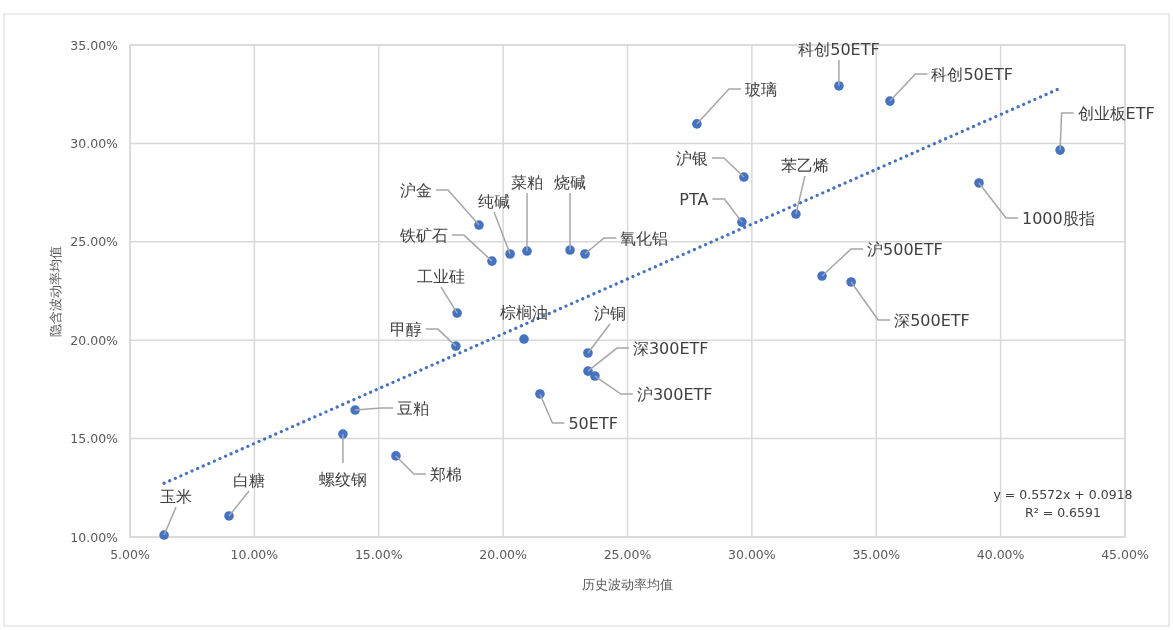  What do you see at coordinates (1058, 218) in the screenshot?
I see `annotation: 1000股指` at bounding box center [1058, 218].